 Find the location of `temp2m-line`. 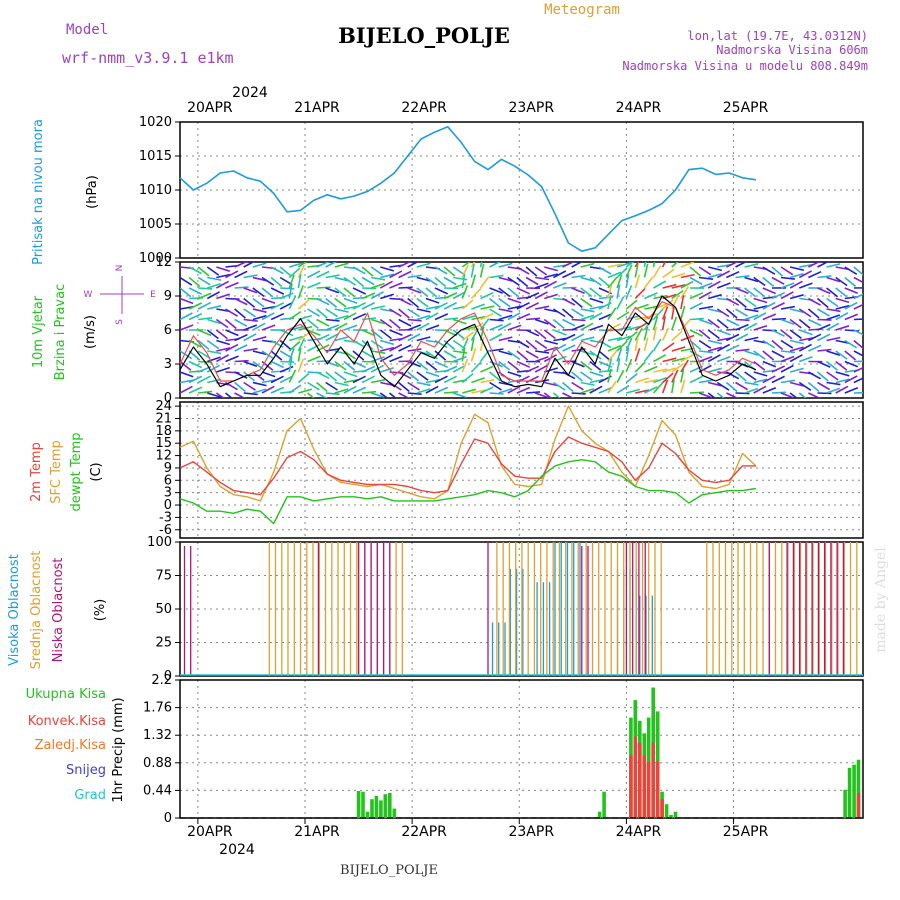

temp2m-line is located at coordinates (467, 466).